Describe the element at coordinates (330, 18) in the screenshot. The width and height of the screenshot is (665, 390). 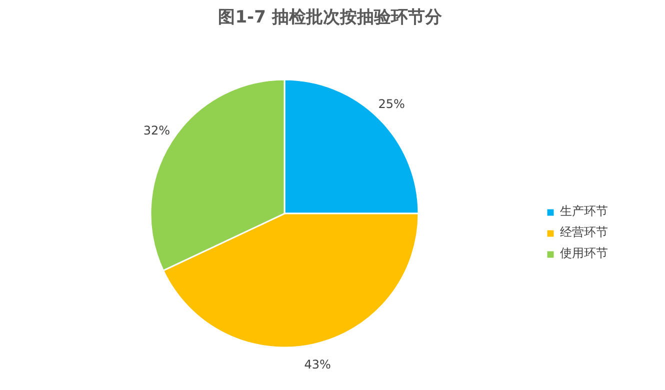
I see `chart-title: 图1-7 抽检批次按抽验环节分` at that location.